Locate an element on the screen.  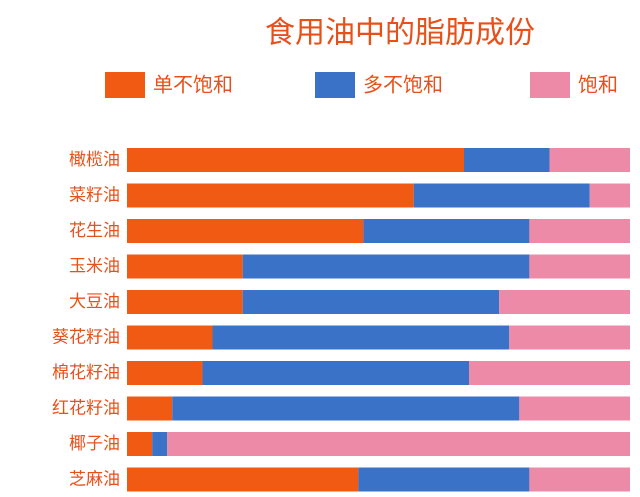
legend-label: 单不饱和 is located at coordinates (193, 85).